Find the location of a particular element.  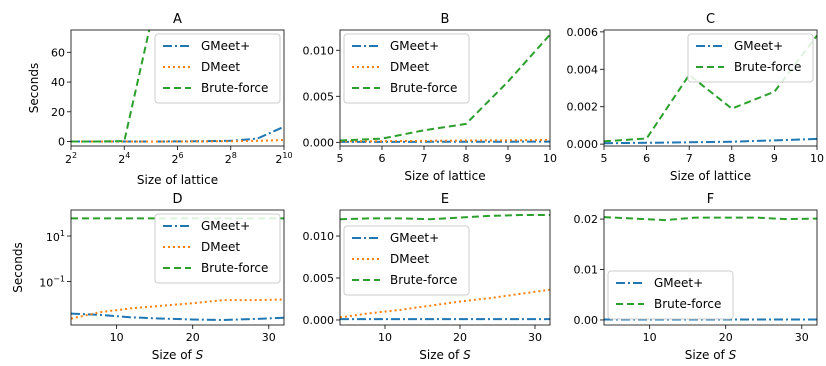

panel-title: A is located at coordinates (177, 19).